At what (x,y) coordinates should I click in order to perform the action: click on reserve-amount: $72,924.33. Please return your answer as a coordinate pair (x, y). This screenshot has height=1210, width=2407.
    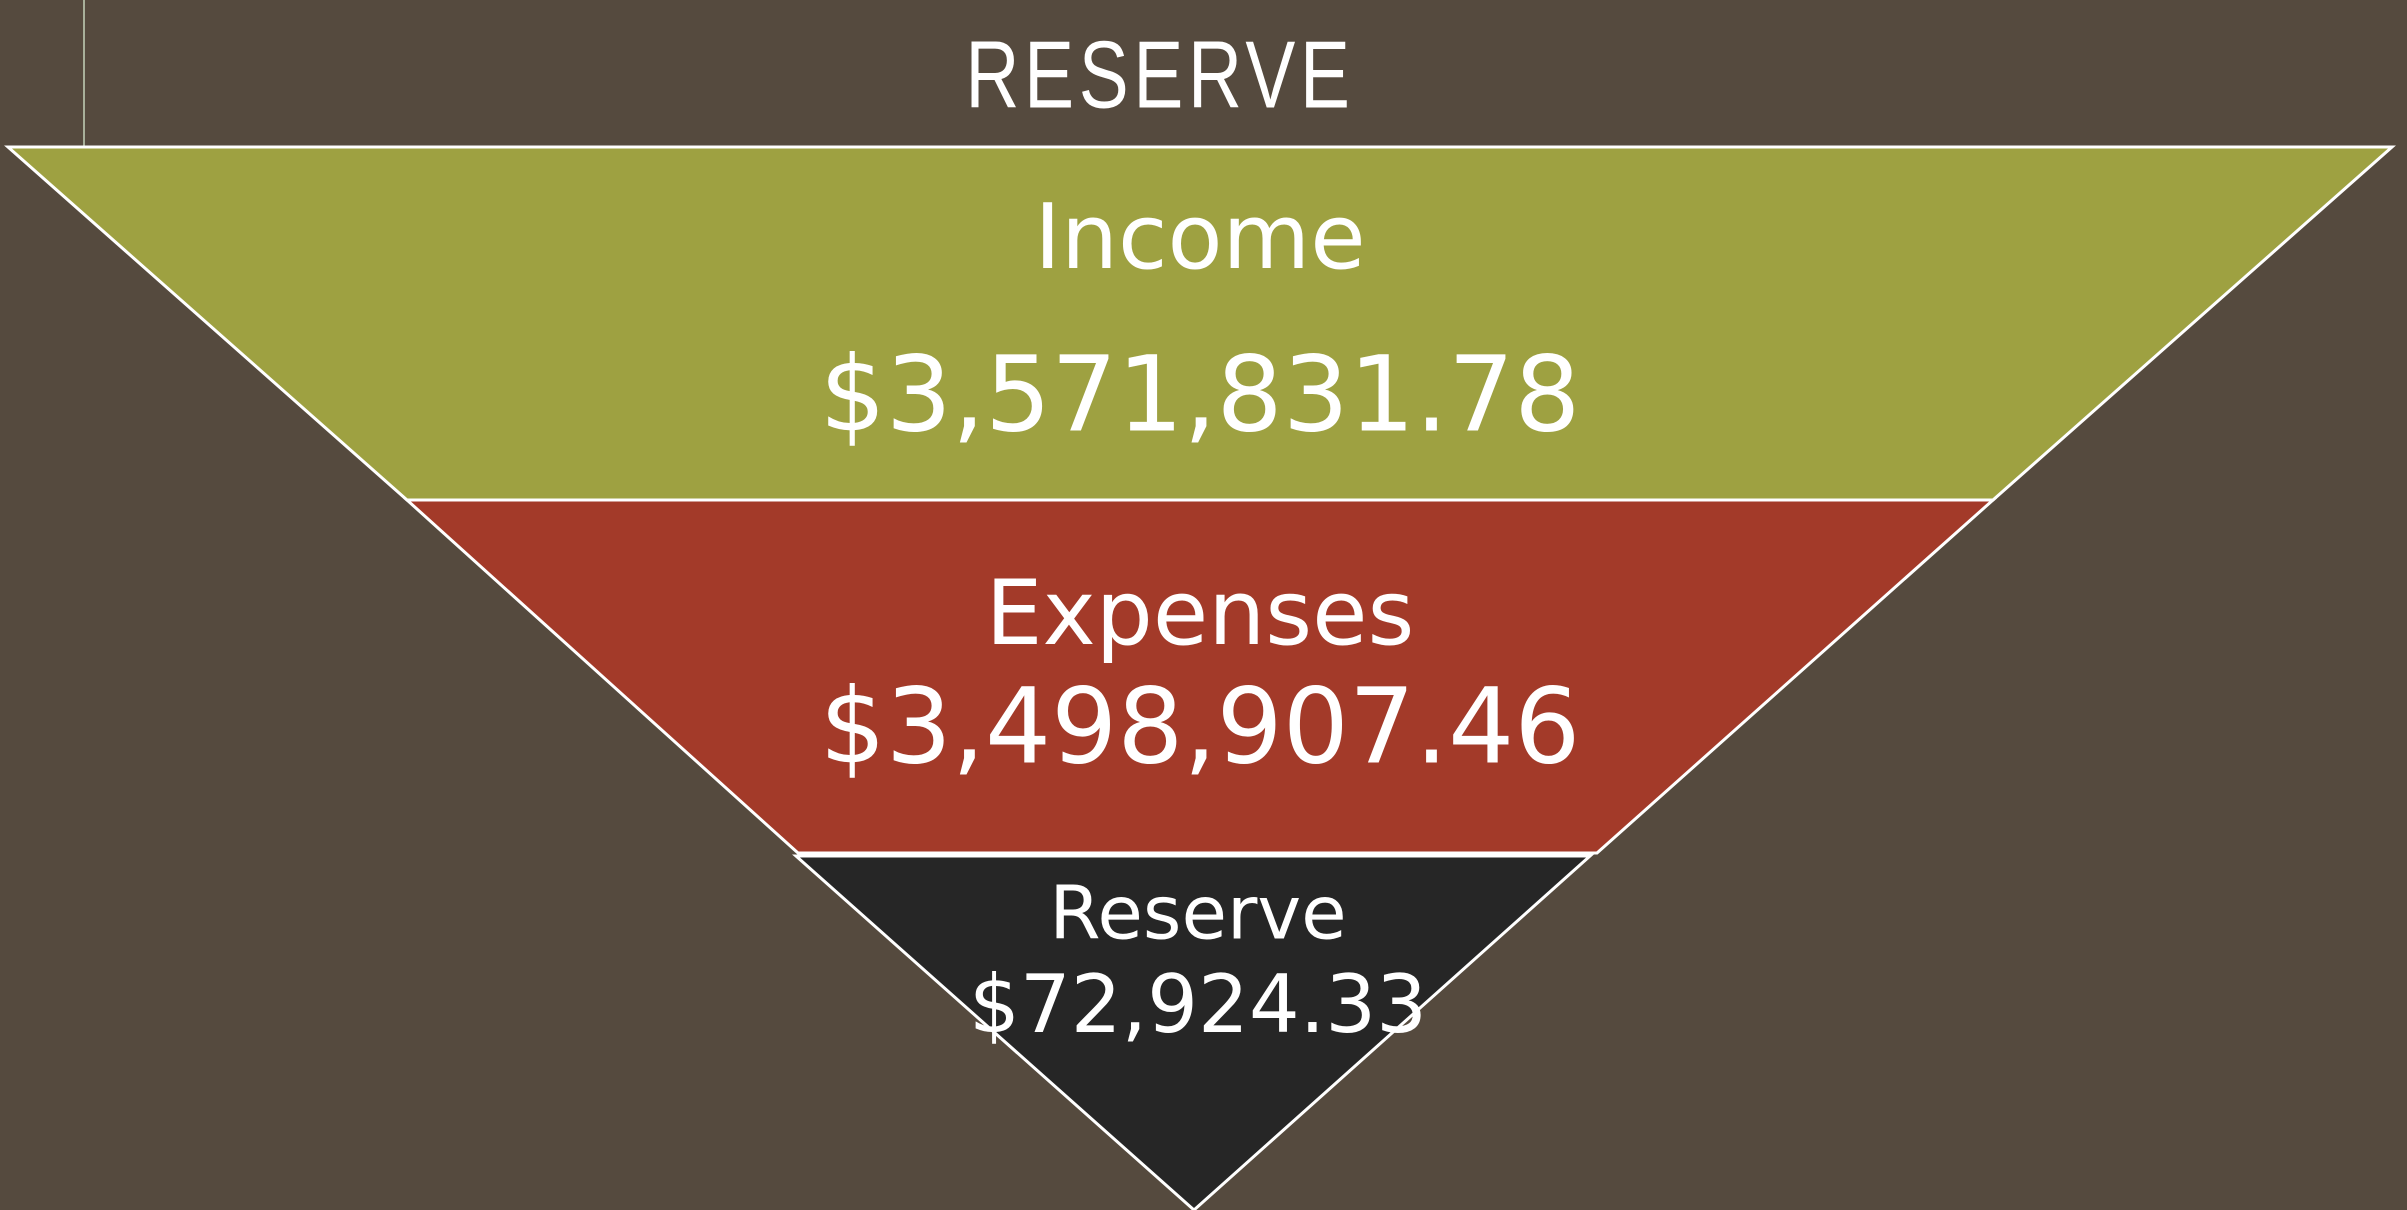
    Looking at the image, I should click on (1198, 1004).